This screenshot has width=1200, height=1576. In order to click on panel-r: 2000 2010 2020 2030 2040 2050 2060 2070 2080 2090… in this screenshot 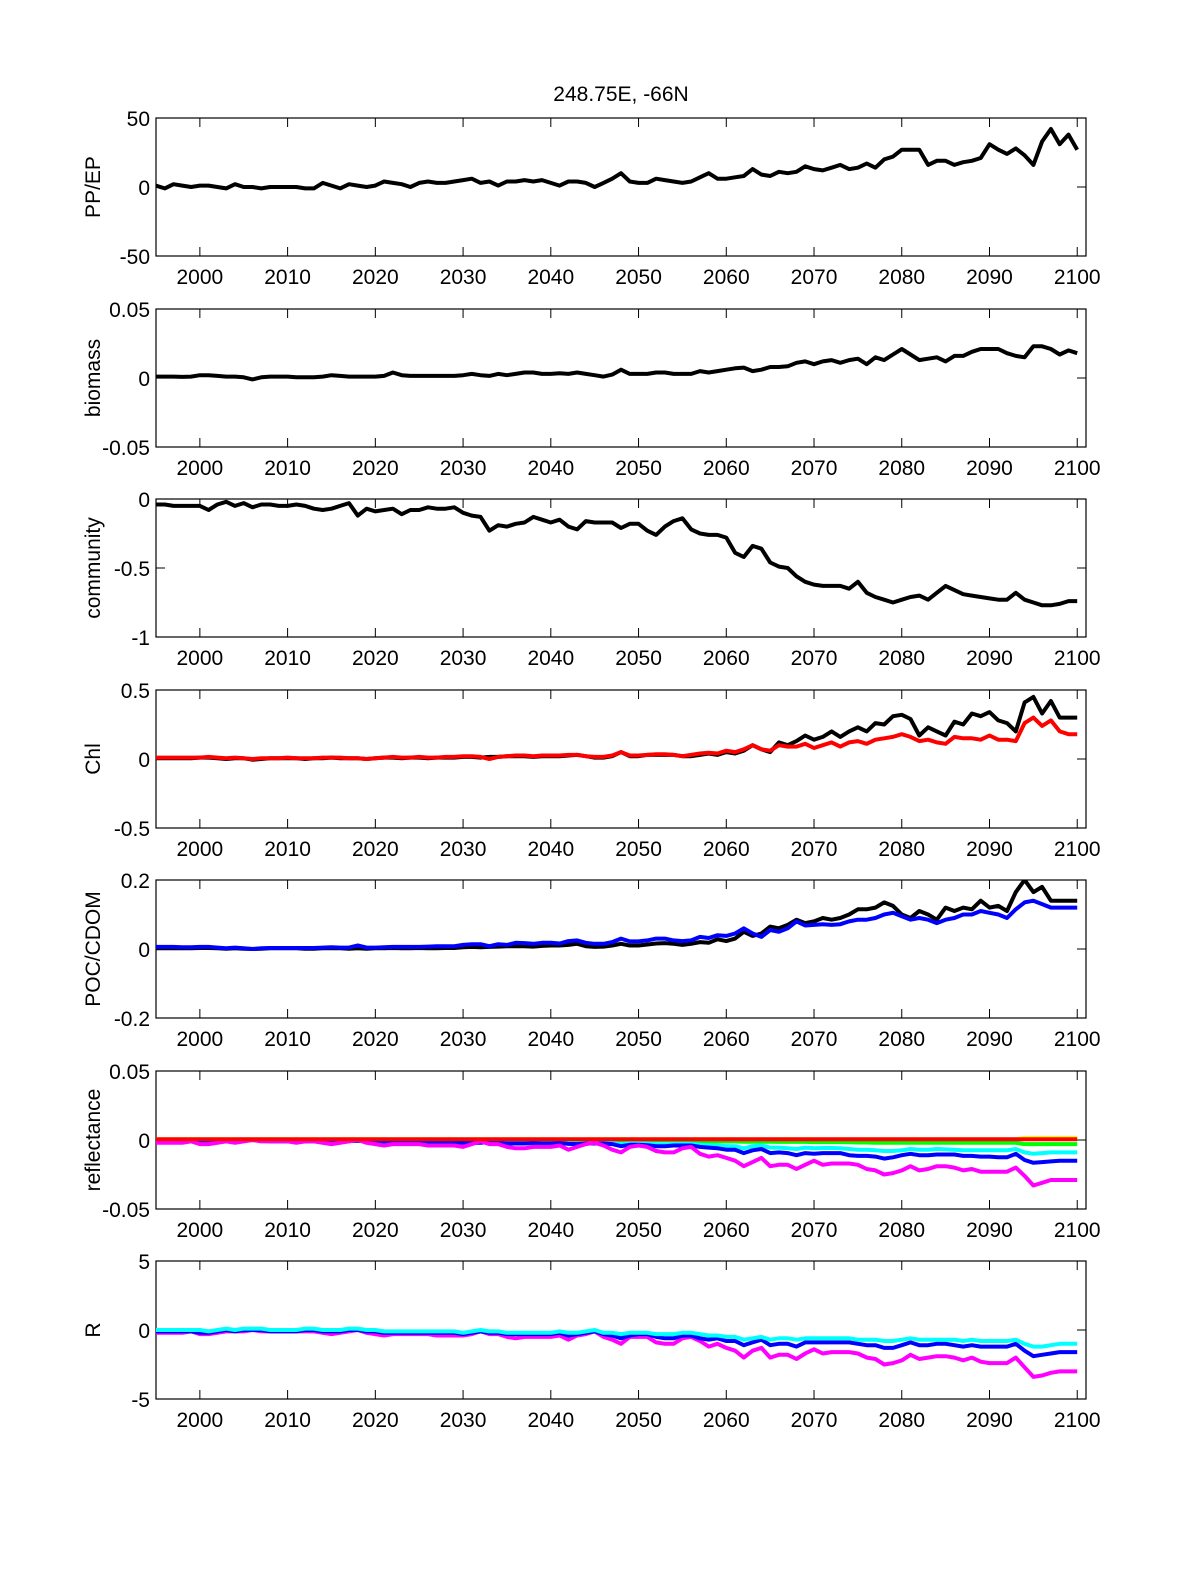, I will do `click(591, 1341)`.